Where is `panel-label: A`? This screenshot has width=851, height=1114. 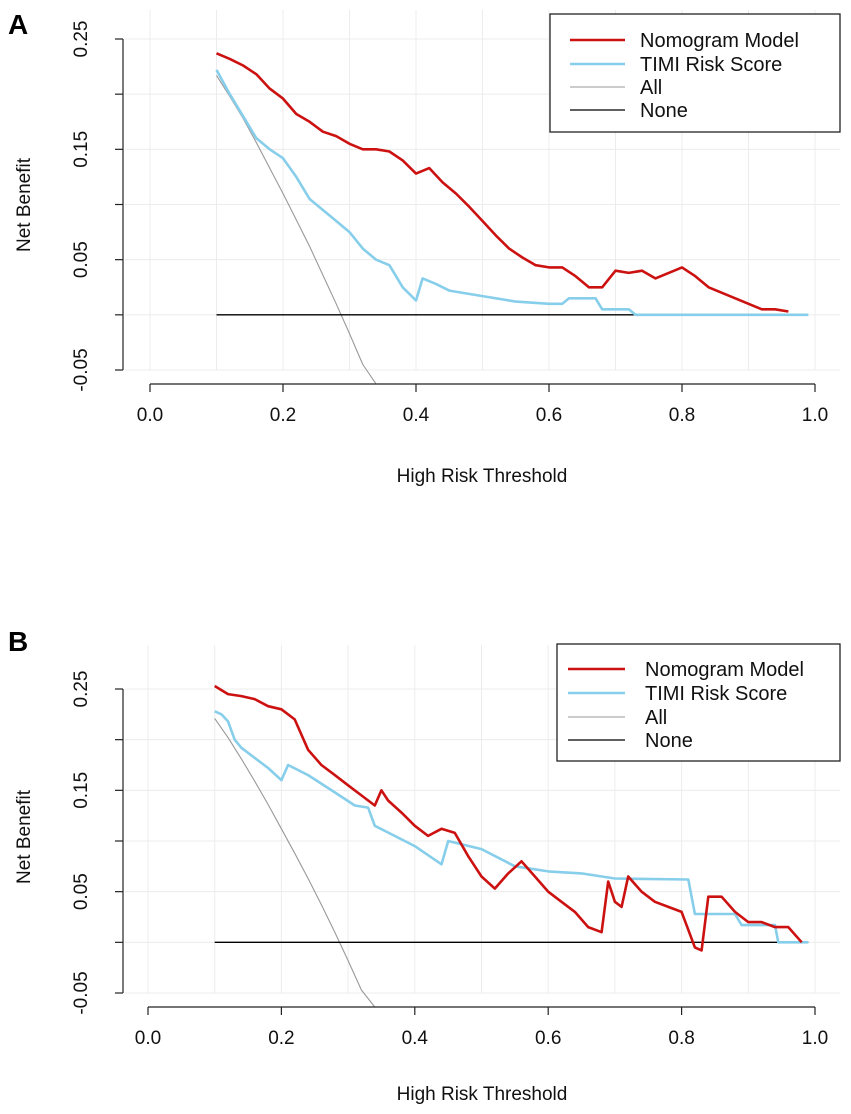 panel-label: A is located at coordinates (18, 24).